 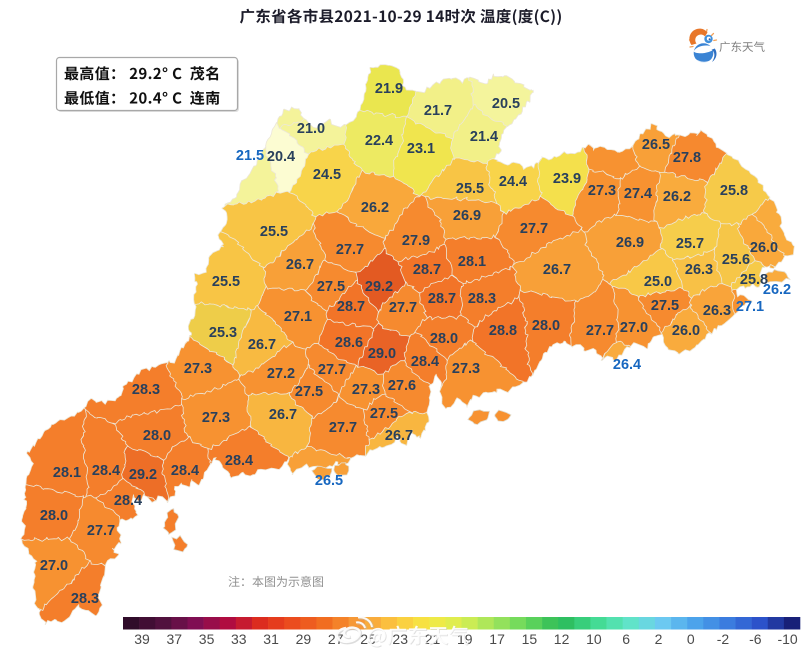 What do you see at coordinates (281, 374) in the screenshot?
I see `svg-text: 27.2` at bounding box center [281, 374].